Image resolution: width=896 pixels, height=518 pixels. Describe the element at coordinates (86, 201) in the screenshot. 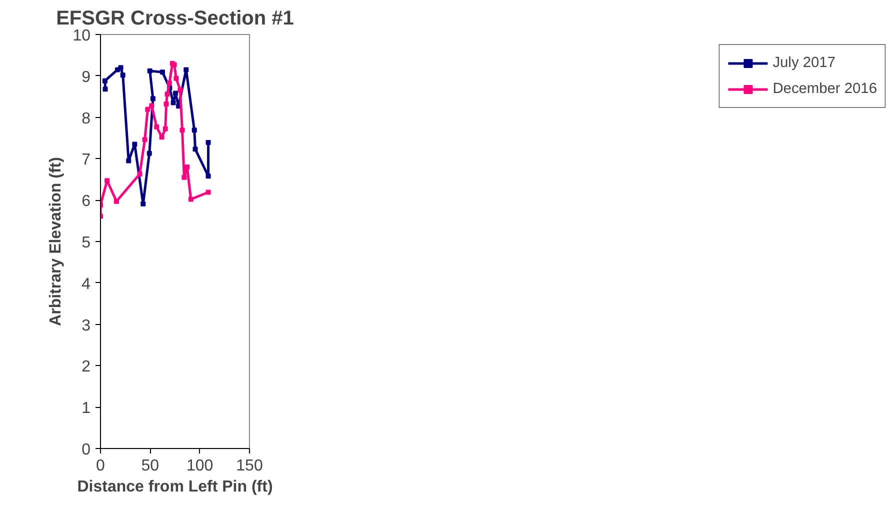

I see `y-tick-label: 6` at that location.